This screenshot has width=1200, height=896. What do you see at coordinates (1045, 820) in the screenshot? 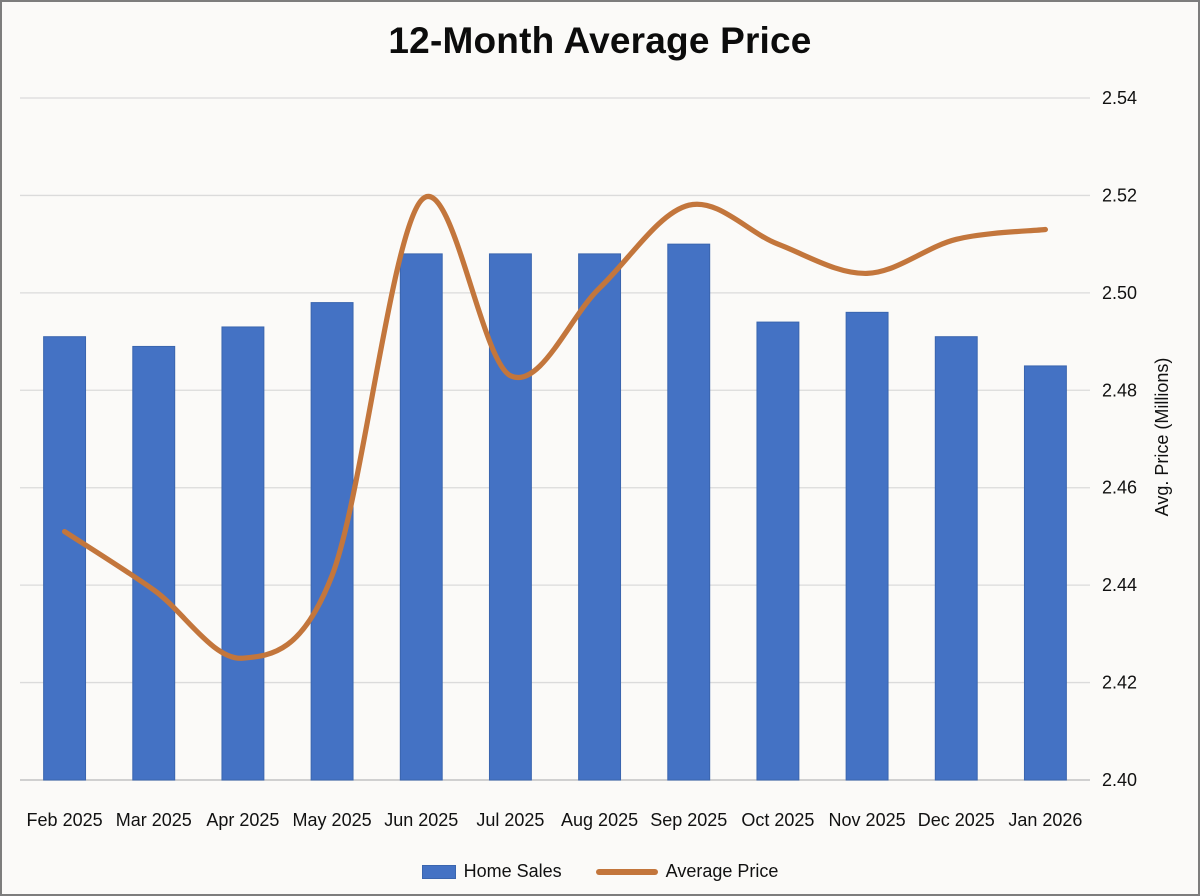
I see `x-tick-label: Jan 2026` at bounding box center [1045, 820].